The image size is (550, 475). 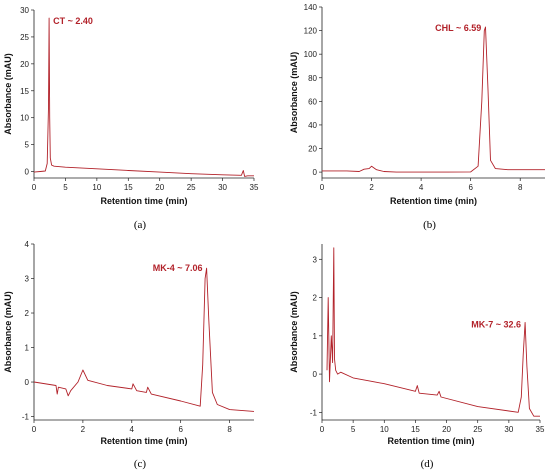 What do you see at coordinates (27, 244) in the screenshot?
I see `y-tick-label: 4` at bounding box center [27, 244].